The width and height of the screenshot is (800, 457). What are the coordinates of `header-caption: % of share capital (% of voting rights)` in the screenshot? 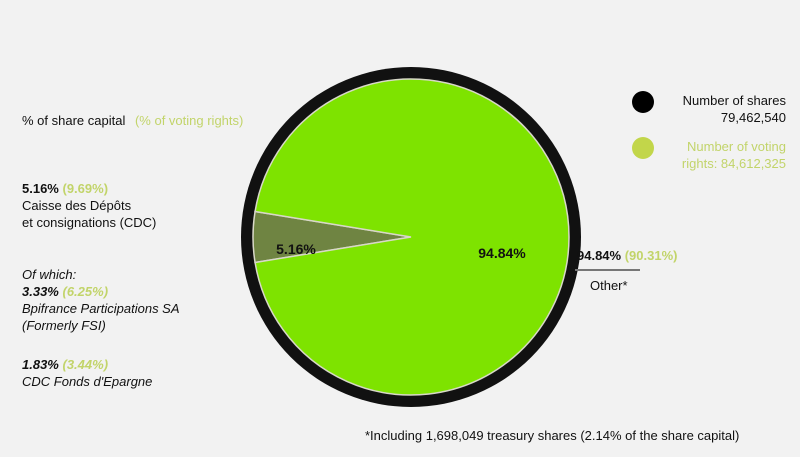 It's located at (132, 120).